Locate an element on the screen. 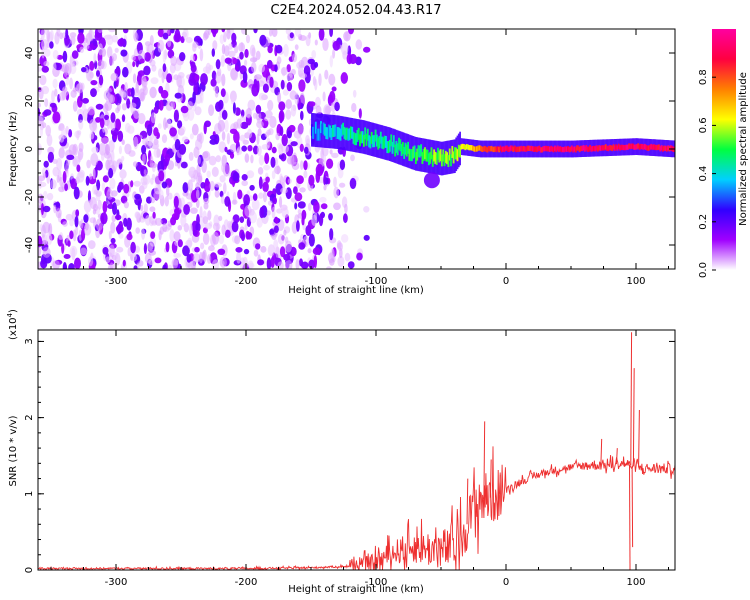 This screenshot has height=600, width=750. snr-y-tick-label: 3 is located at coordinates (29, 341).